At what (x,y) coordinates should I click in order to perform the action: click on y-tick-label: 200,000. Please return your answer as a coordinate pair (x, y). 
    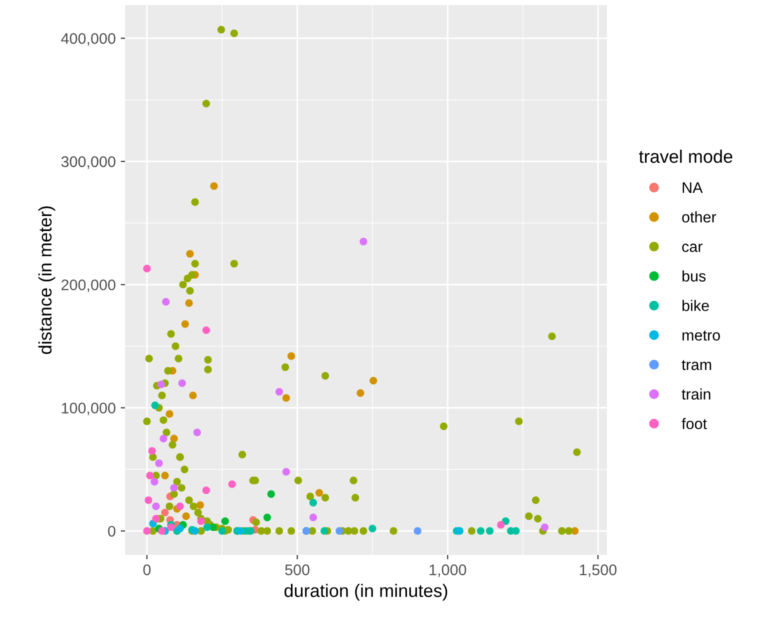
    Looking at the image, I should click on (89, 285).